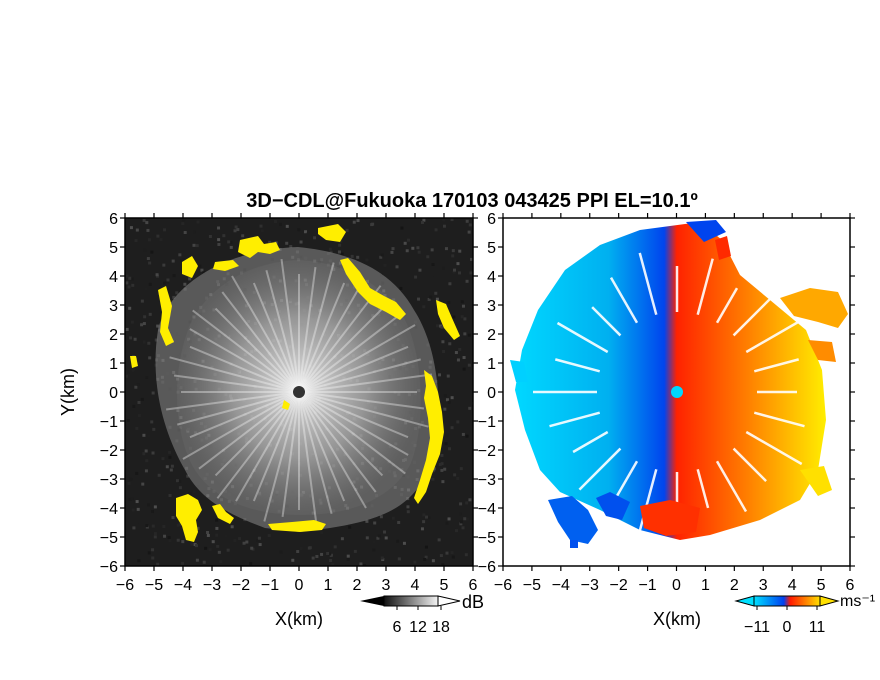 This screenshot has width=880, height=680. Describe the element at coordinates (787, 627) in the screenshot. I see `colorbar-tick-label: 0` at that location.